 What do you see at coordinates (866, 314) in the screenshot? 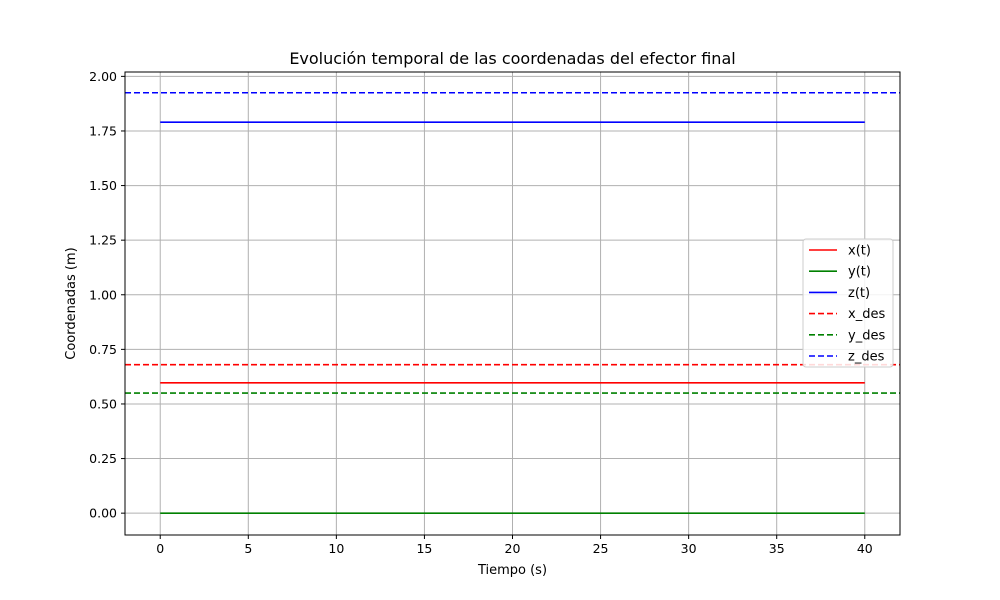
I see `legend-label: x_des` at bounding box center [866, 314].